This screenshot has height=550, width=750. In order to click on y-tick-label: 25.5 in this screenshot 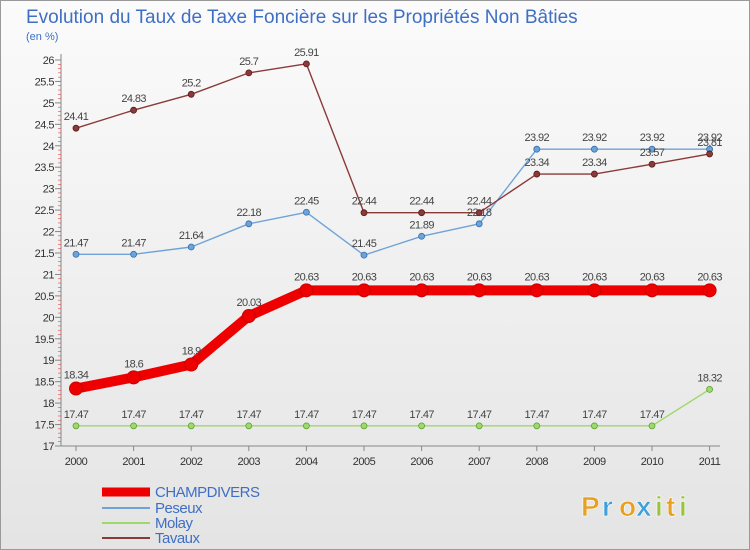, I will do `click(45, 82)`.